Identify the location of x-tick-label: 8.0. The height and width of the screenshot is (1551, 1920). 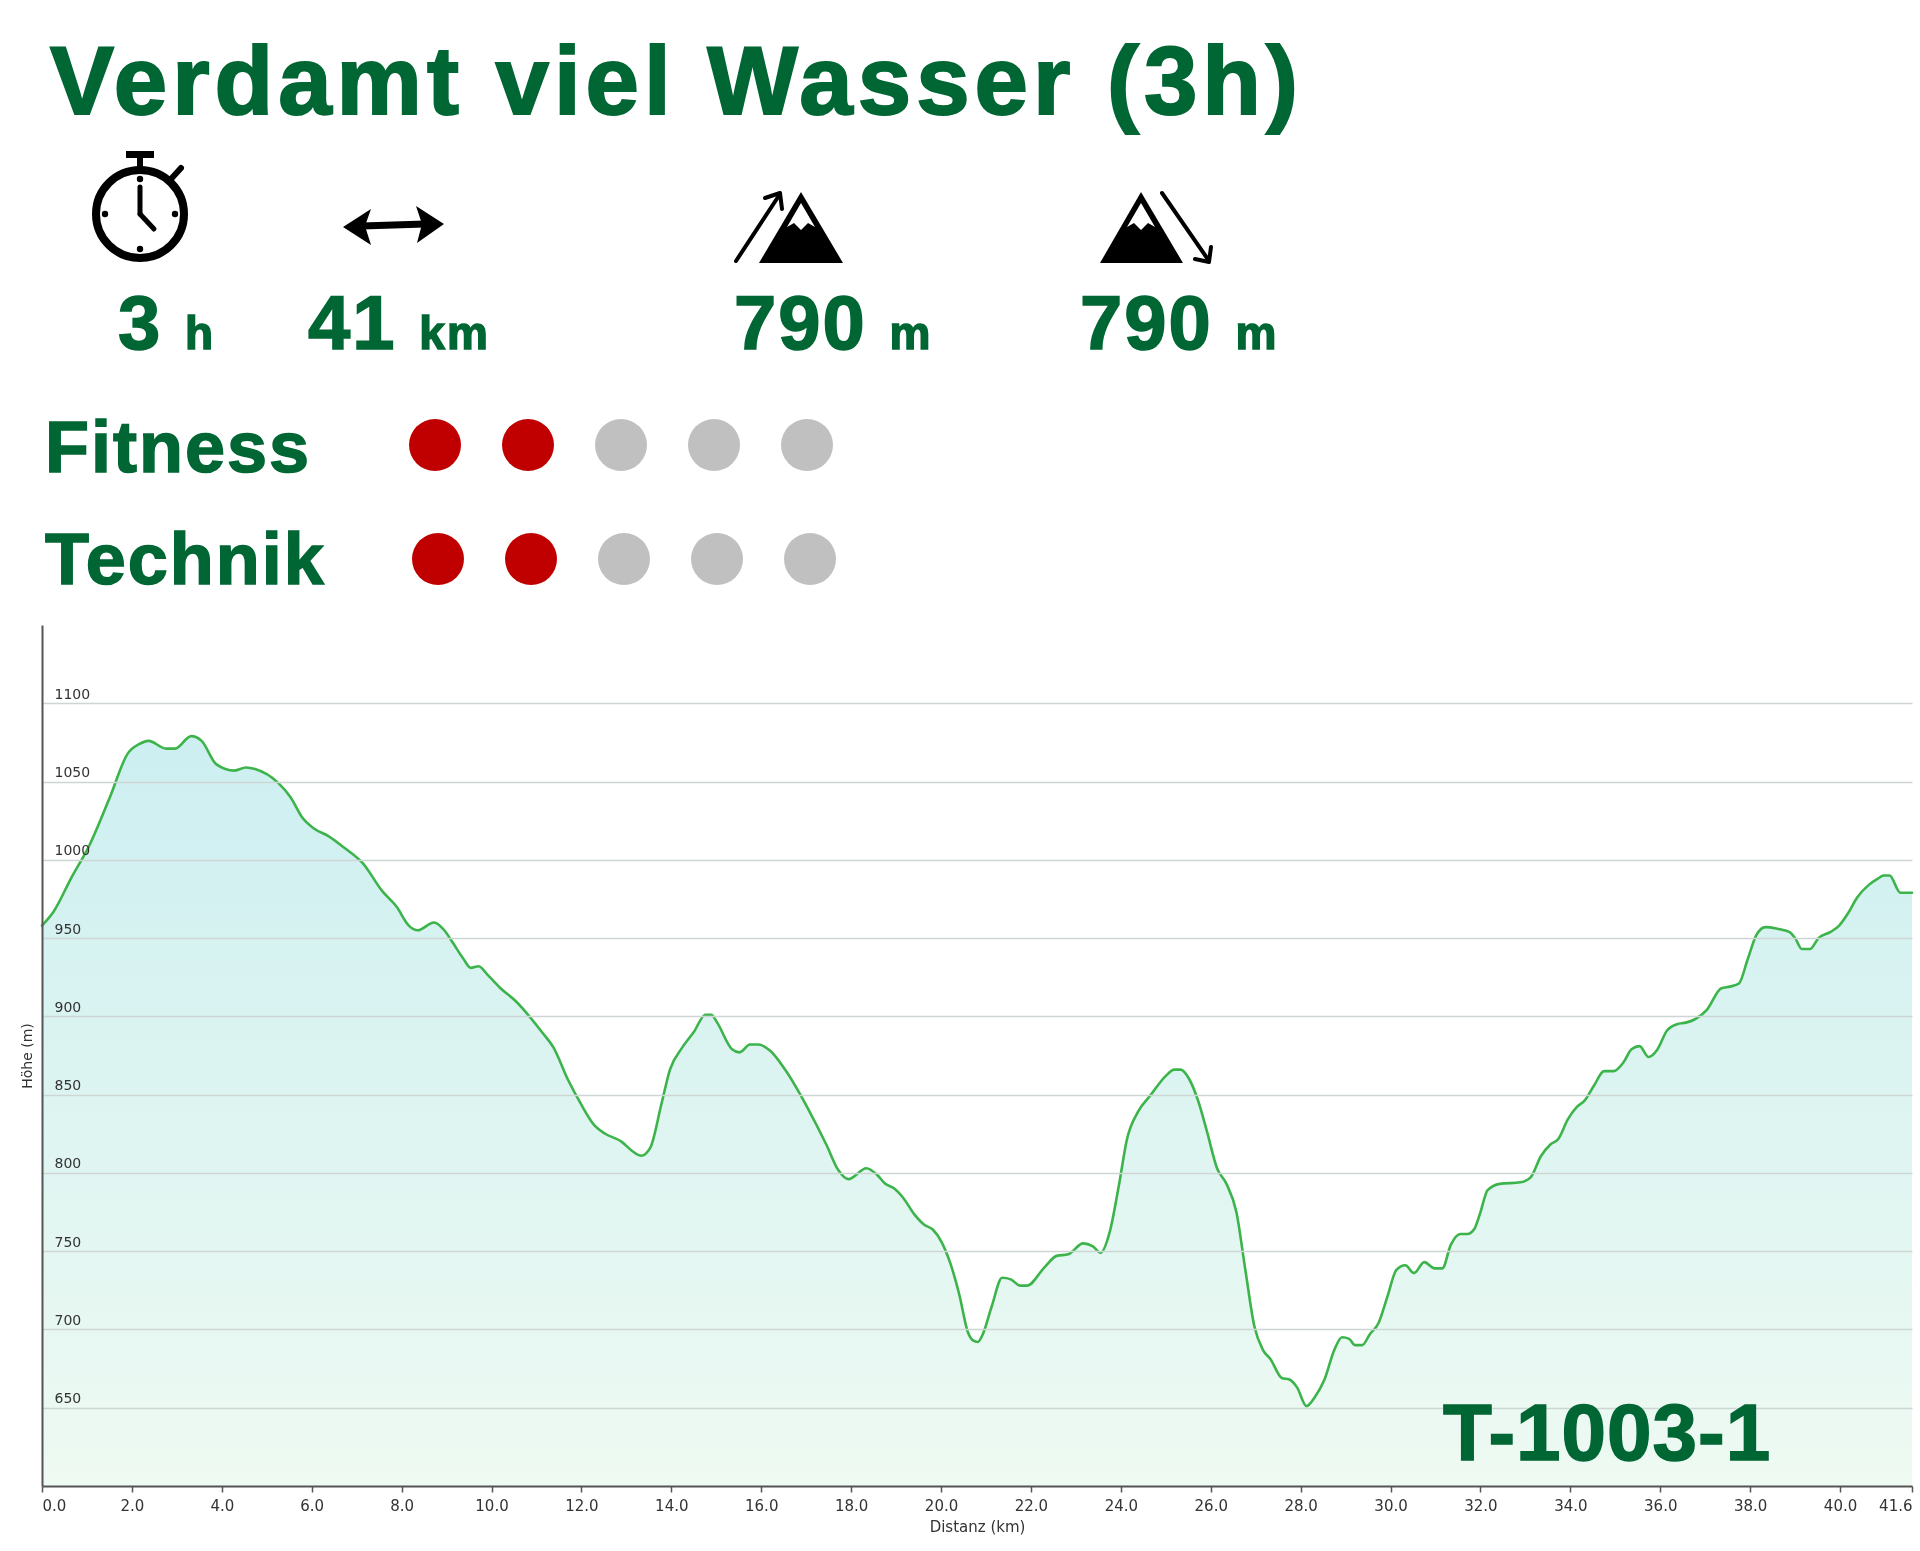
(402, 1505).